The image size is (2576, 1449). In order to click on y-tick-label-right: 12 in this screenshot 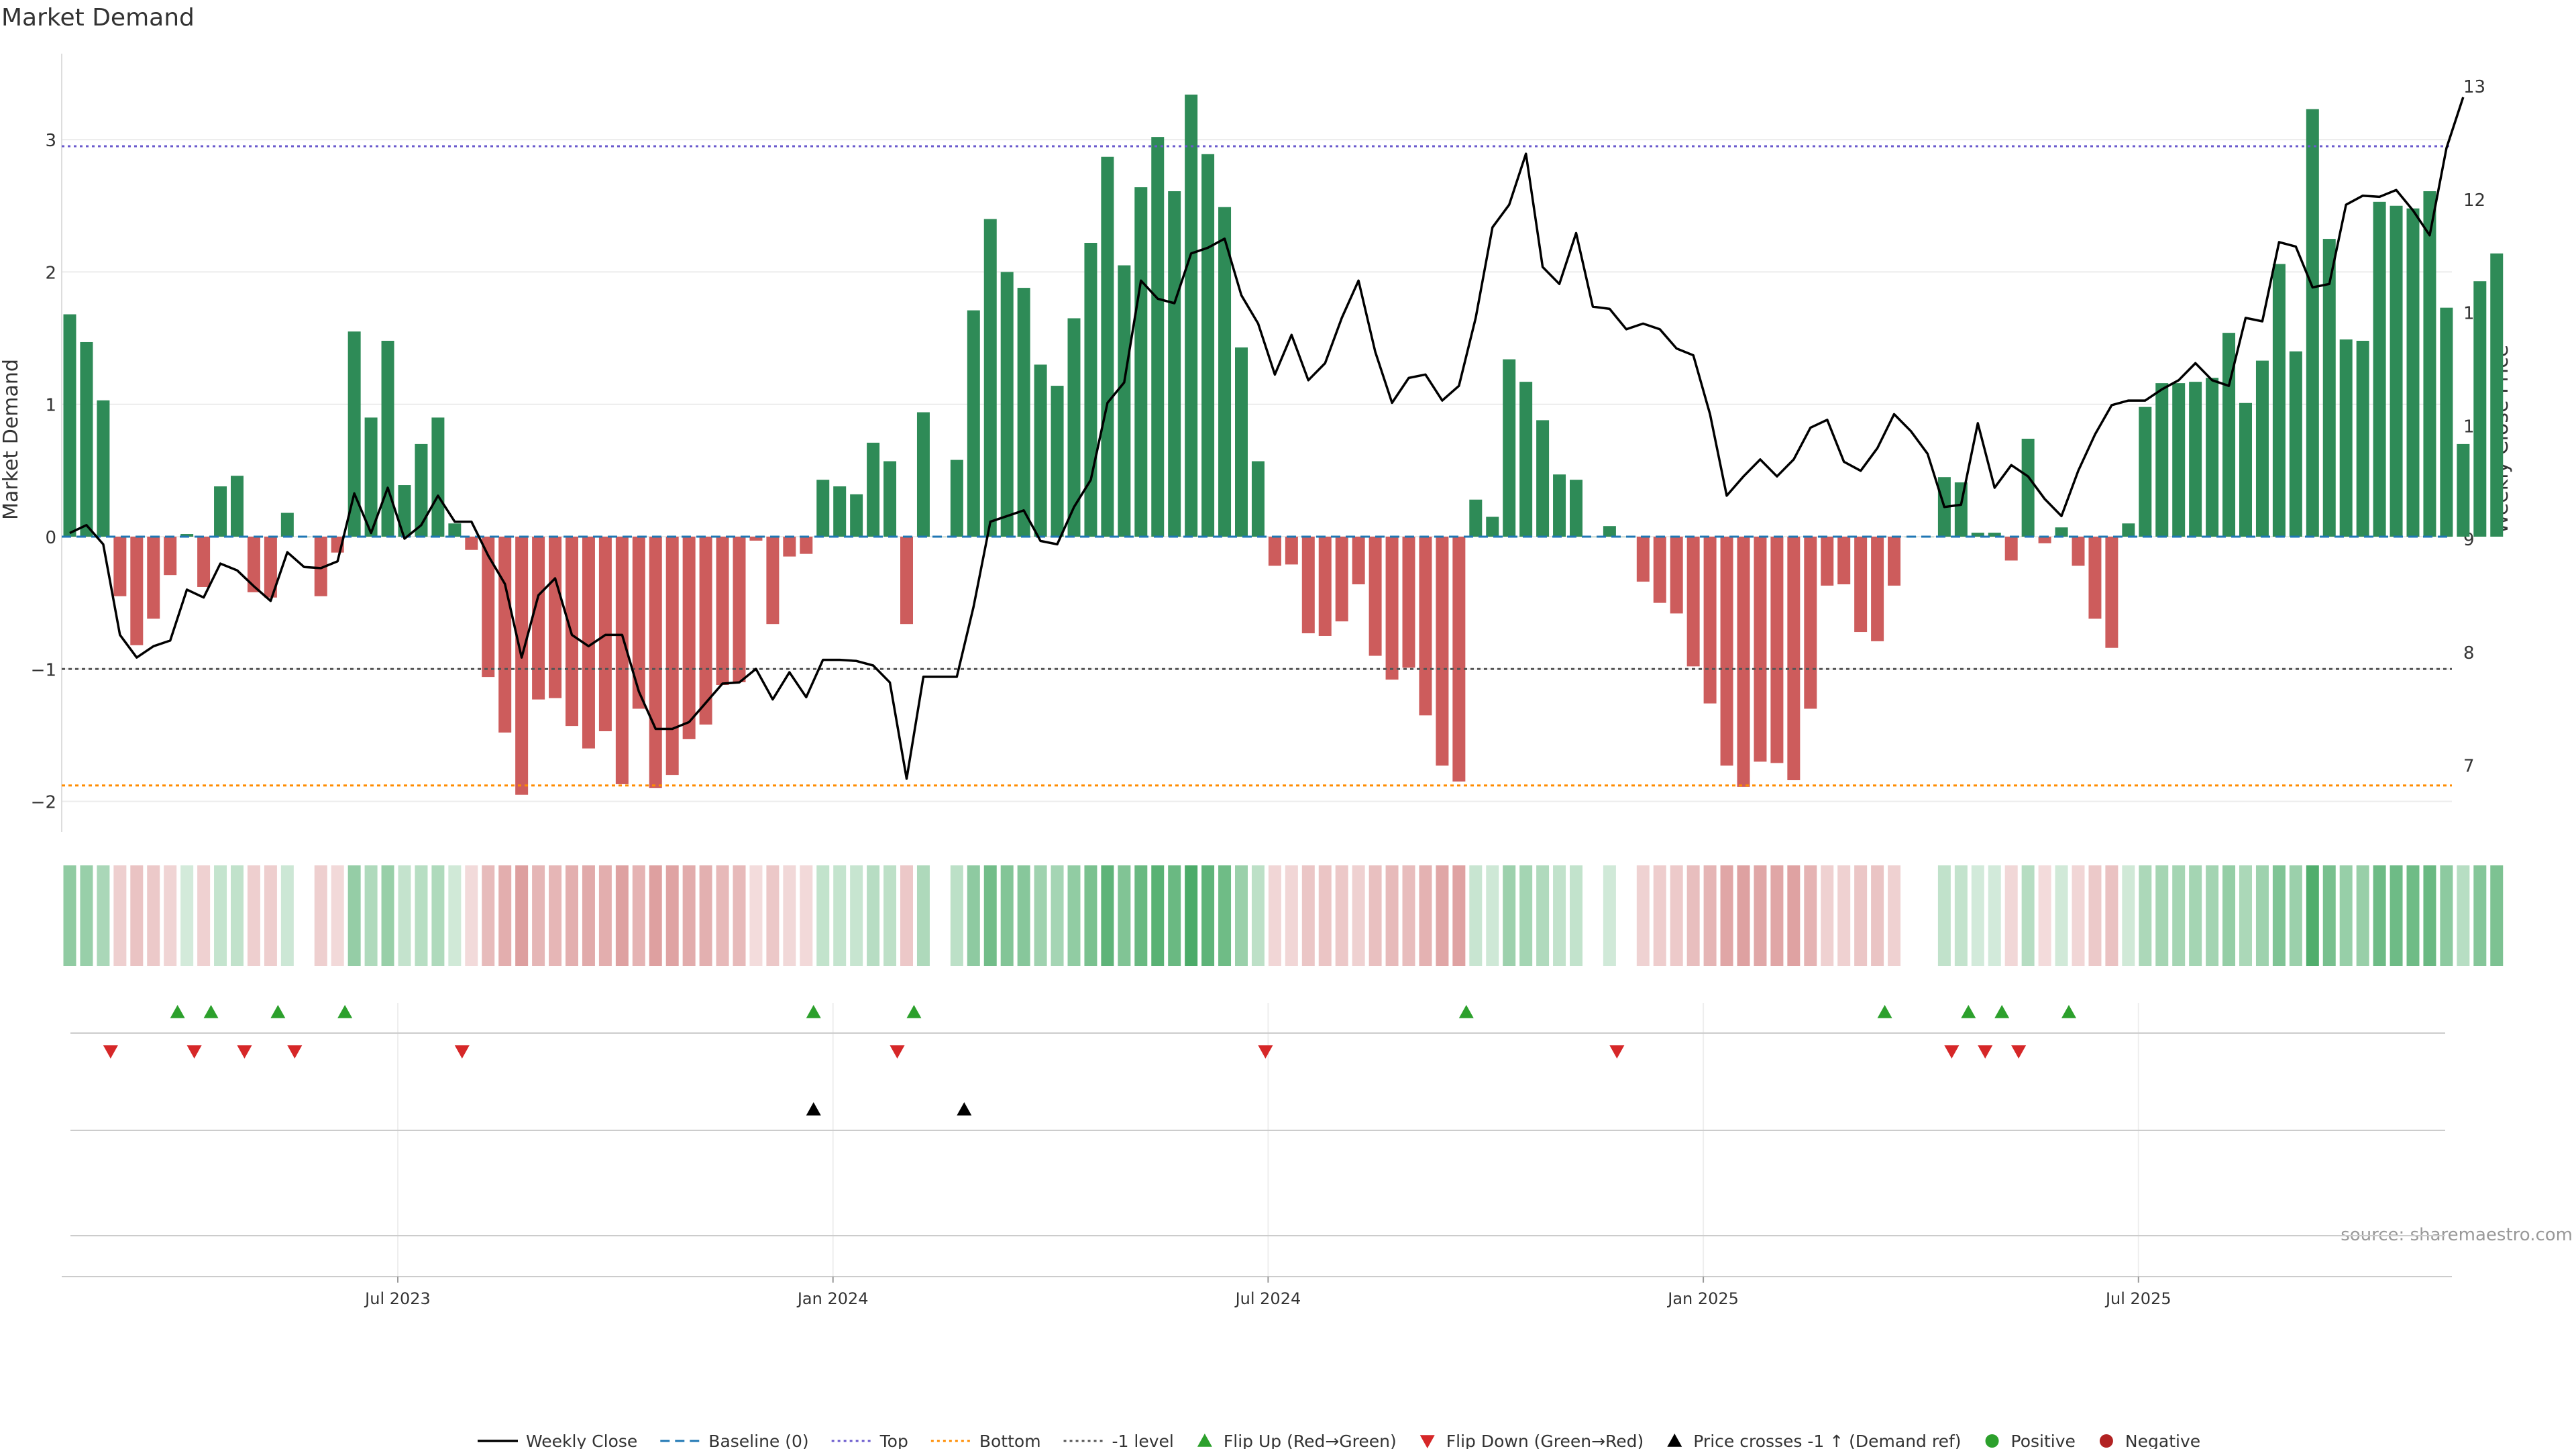, I will do `click(2474, 201)`.